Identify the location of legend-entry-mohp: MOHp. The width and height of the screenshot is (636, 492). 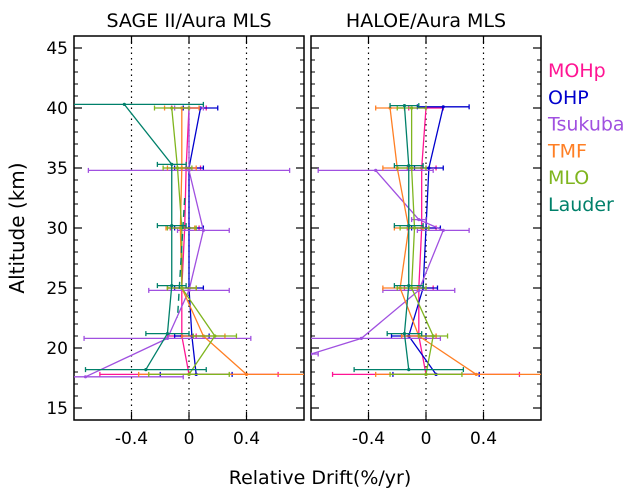
(577, 71).